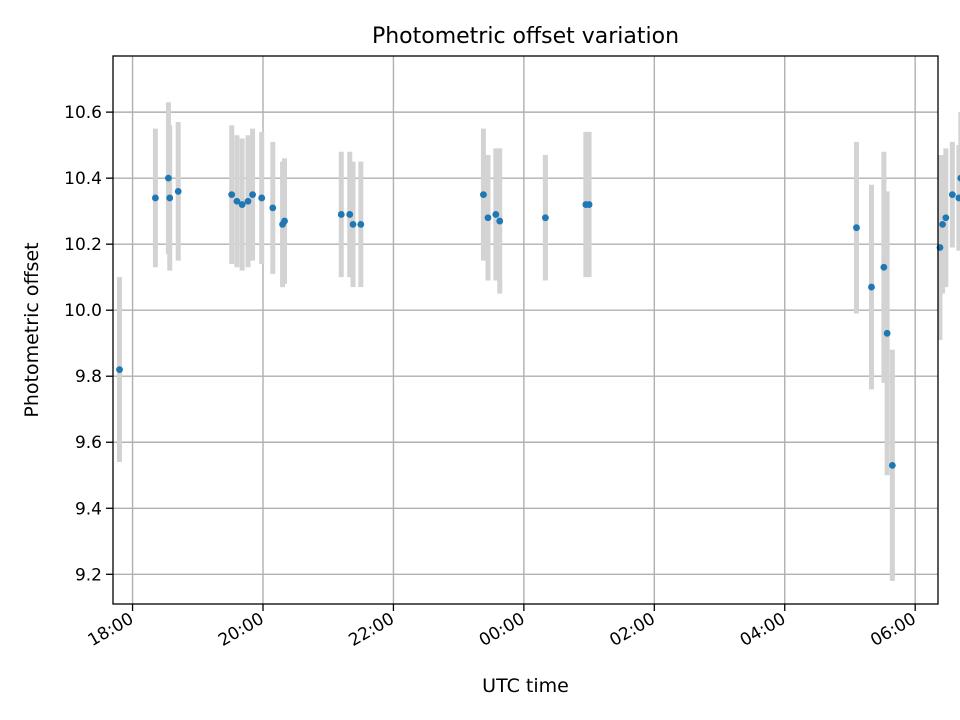 This screenshot has height=720, width=960. Describe the element at coordinates (83, 179) in the screenshot. I see `y-tick-label: 10.4` at that location.